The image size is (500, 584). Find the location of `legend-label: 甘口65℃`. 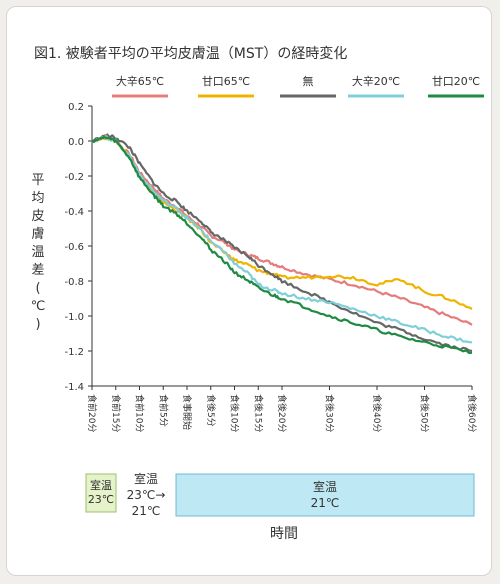

legend-label: 甘口65℃ is located at coordinates (226, 81).